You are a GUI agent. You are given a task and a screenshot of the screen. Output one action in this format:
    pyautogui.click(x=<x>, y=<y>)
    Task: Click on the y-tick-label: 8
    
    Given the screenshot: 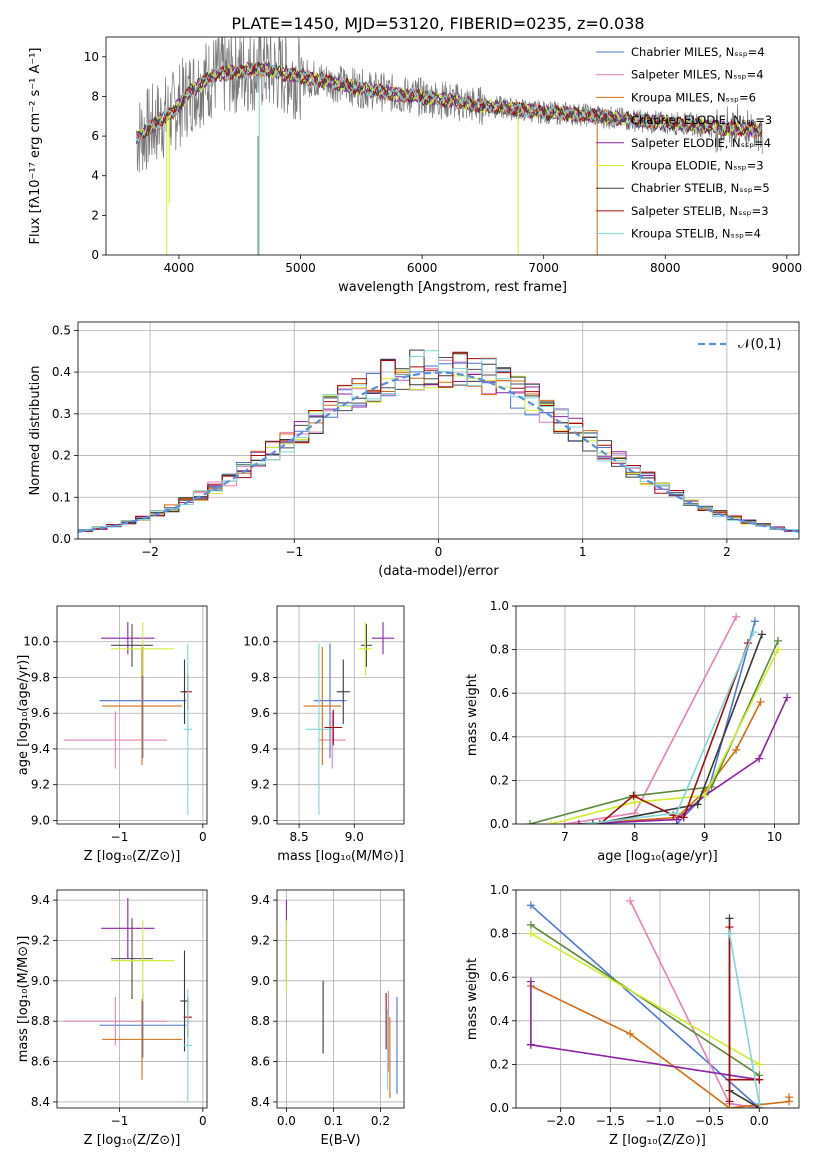 What is the action you would take?
    pyautogui.click(x=95, y=96)
    